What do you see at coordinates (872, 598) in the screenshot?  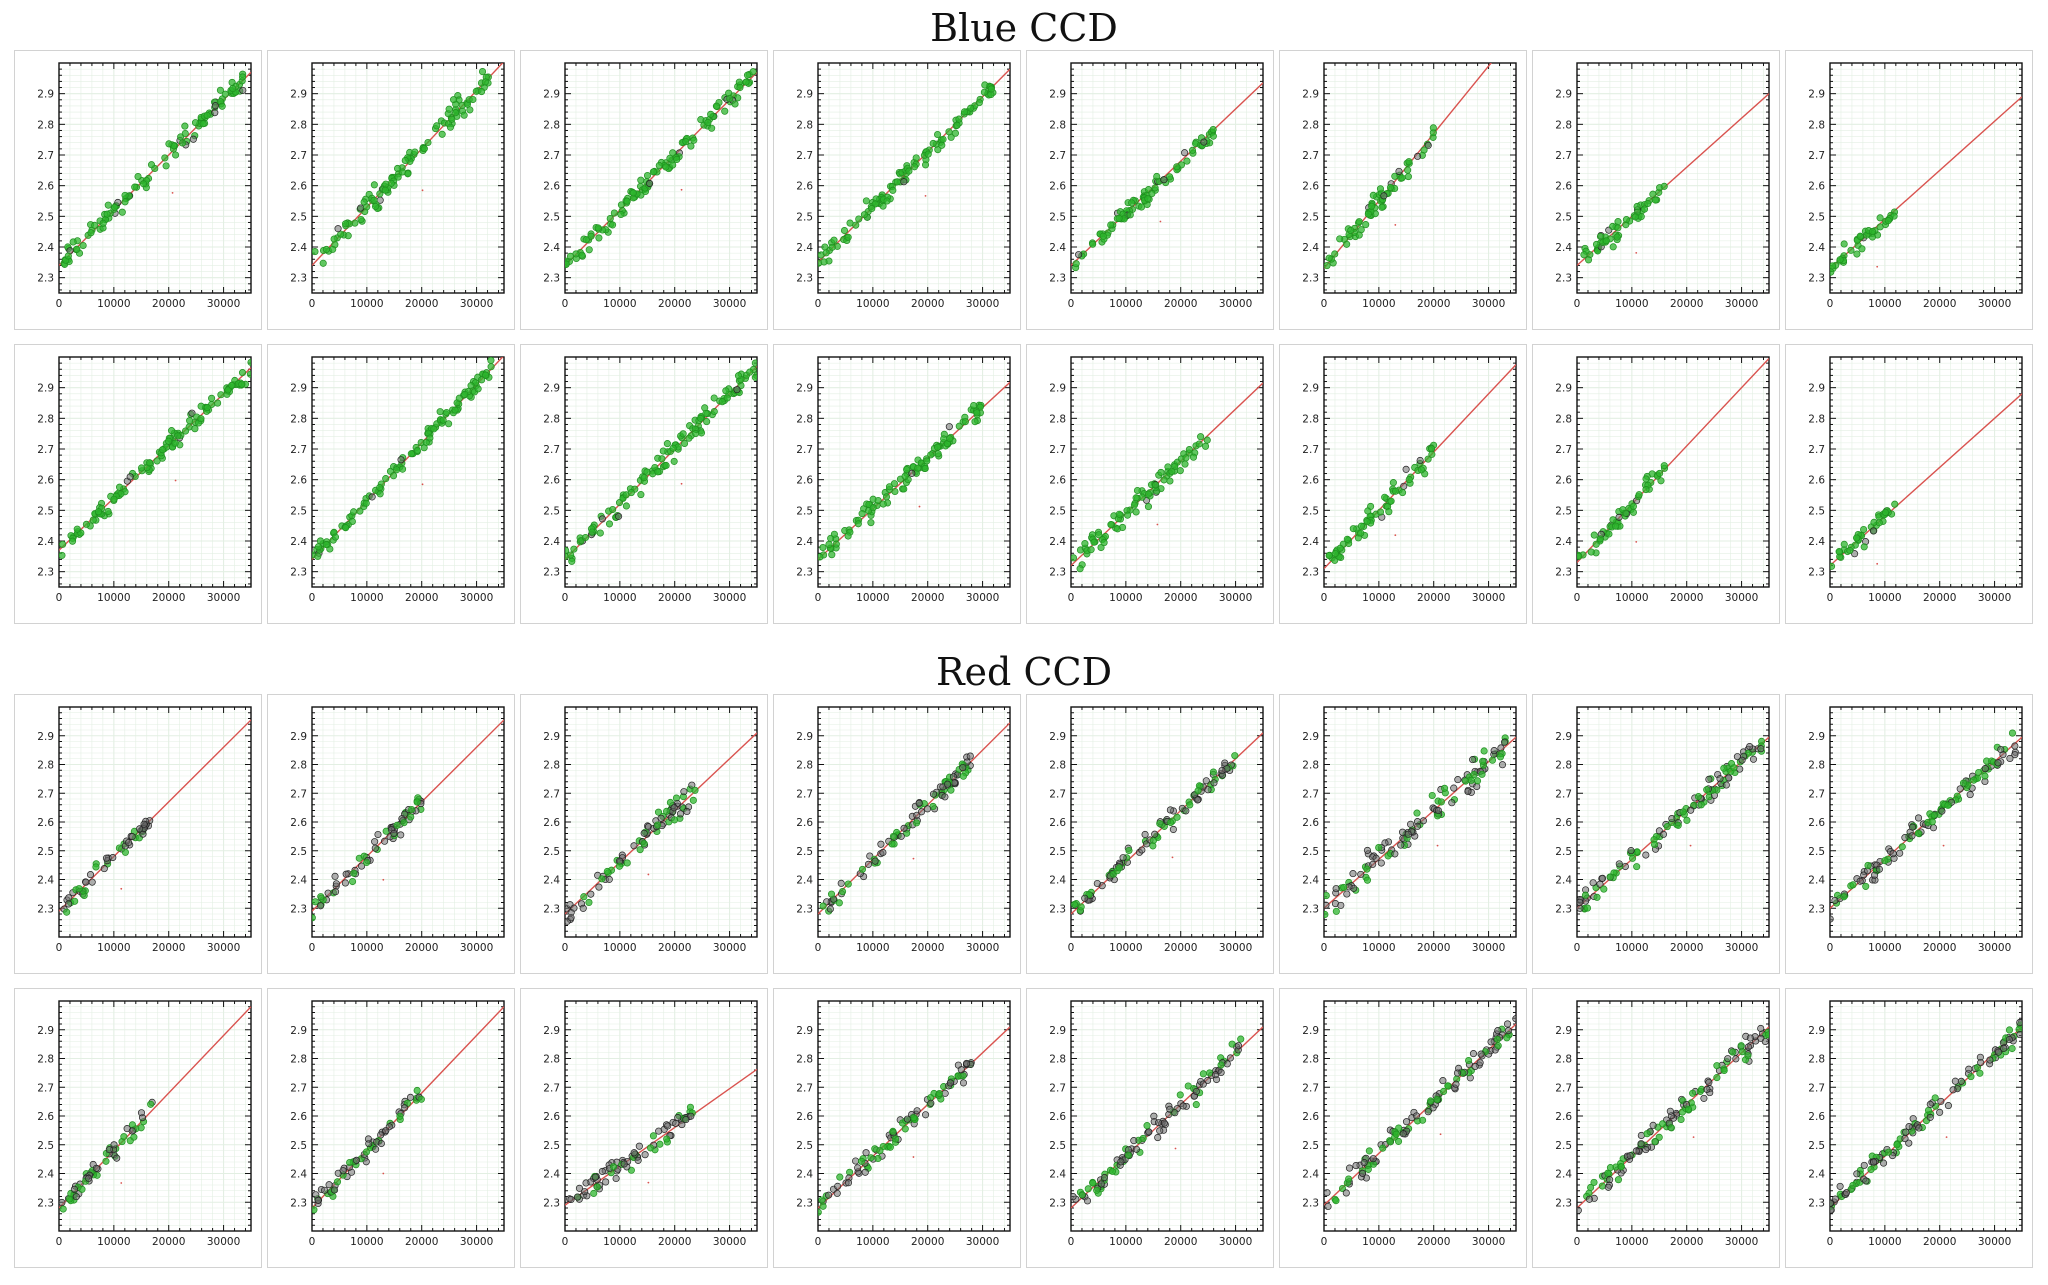 I see `x-tick-label: 10000` at bounding box center [872, 598].